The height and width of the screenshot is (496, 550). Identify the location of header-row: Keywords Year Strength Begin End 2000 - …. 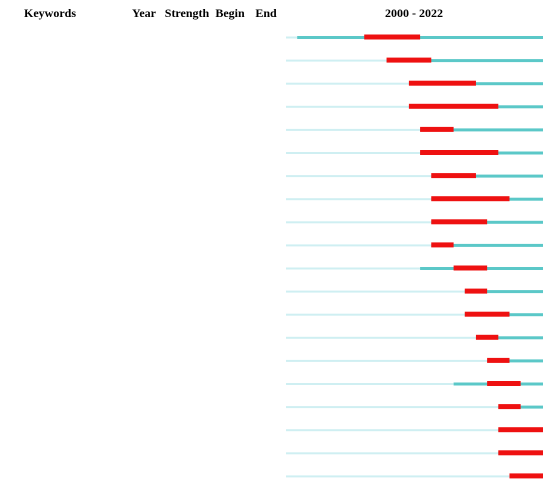
(233, 13).